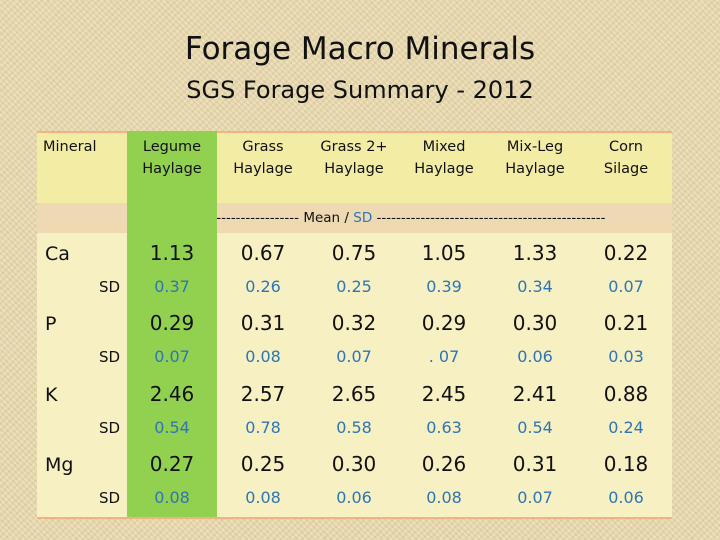  I want to click on mean-value-cell: 1.33, so click(535, 253).